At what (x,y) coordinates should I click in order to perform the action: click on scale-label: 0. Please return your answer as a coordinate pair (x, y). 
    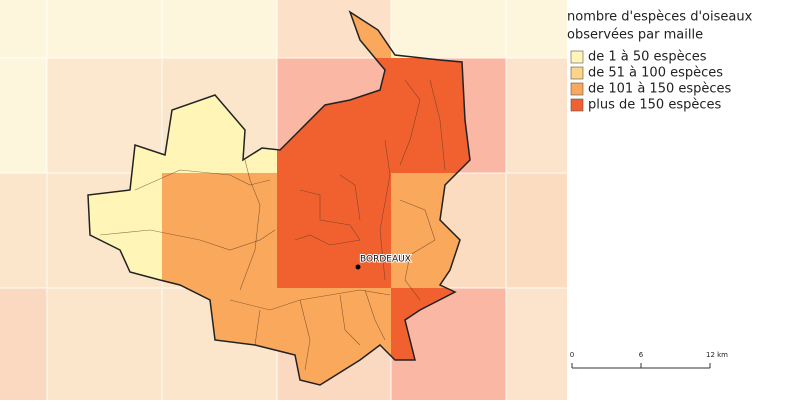
    Looking at the image, I should click on (572, 355).